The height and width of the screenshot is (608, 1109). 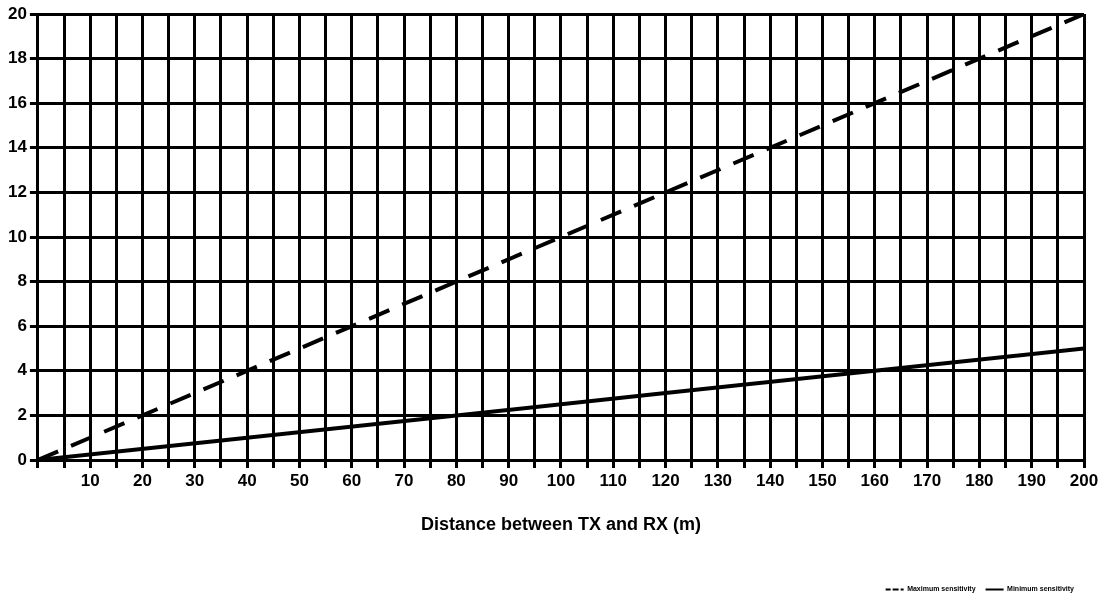 What do you see at coordinates (509, 480) in the screenshot?
I see `x-tick-label: 90` at bounding box center [509, 480].